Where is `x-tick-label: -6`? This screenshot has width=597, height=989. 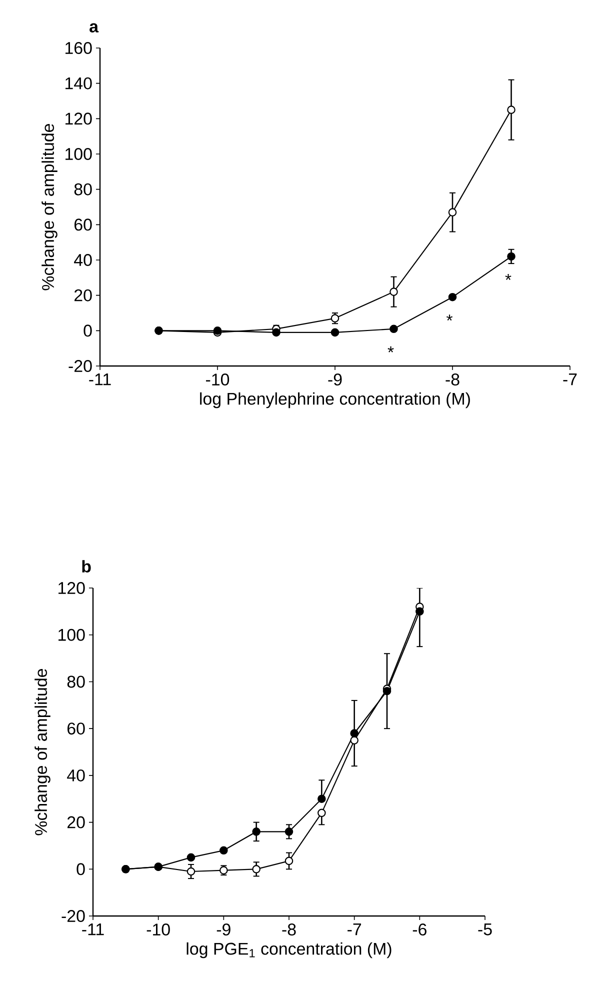
x-tick-label: -6 is located at coordinates (419, 930).